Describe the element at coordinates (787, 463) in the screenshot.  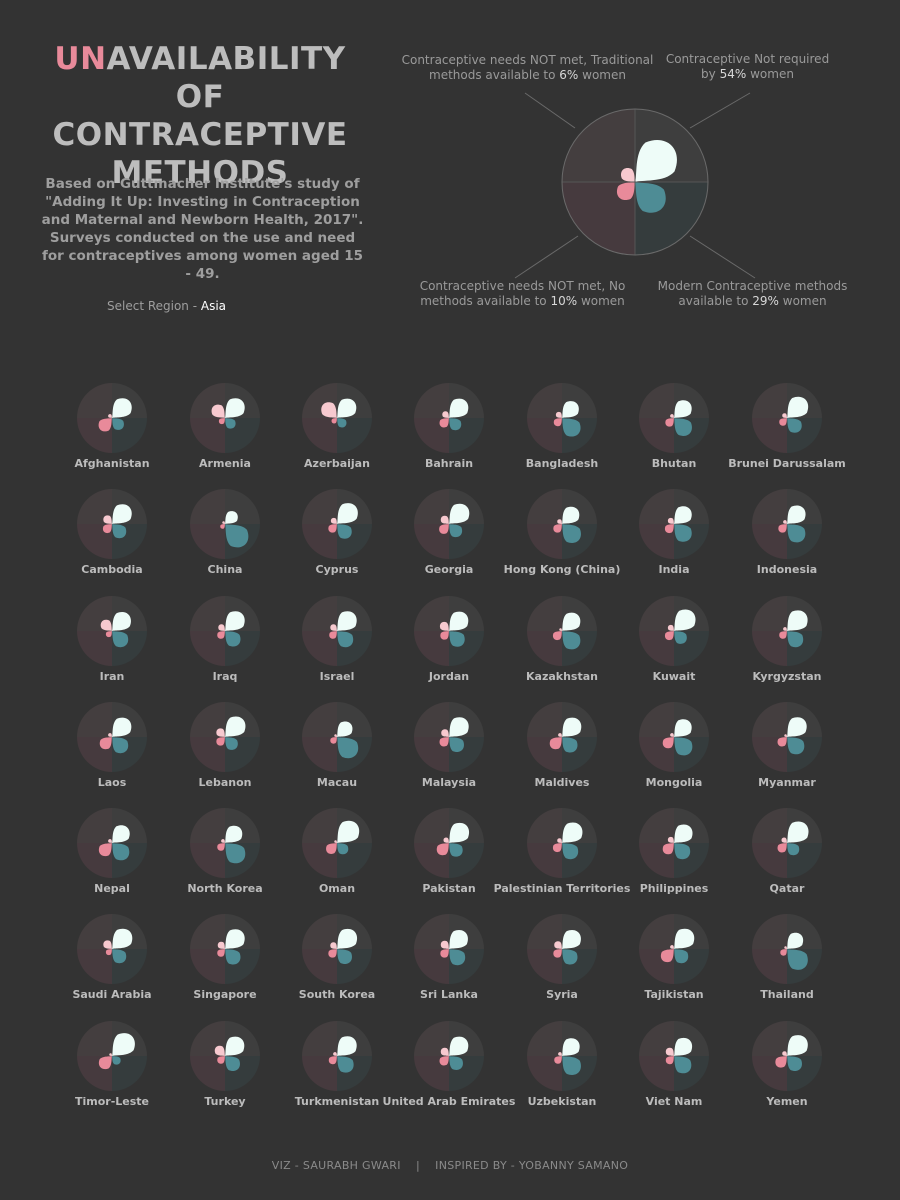
I see `country-label: Brunei Darussalam` at that location.